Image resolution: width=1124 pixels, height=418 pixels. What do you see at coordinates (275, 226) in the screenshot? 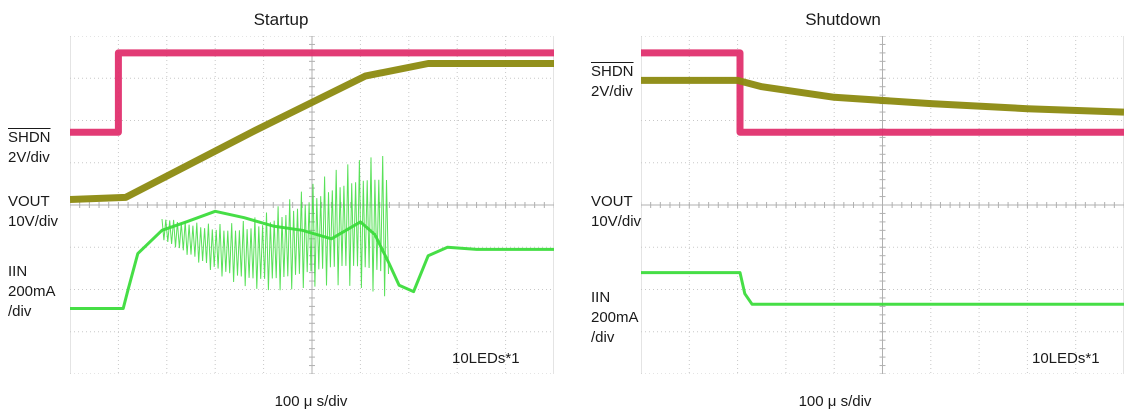
I see `trace-iin-ringing` at bounding box center [275, 226].